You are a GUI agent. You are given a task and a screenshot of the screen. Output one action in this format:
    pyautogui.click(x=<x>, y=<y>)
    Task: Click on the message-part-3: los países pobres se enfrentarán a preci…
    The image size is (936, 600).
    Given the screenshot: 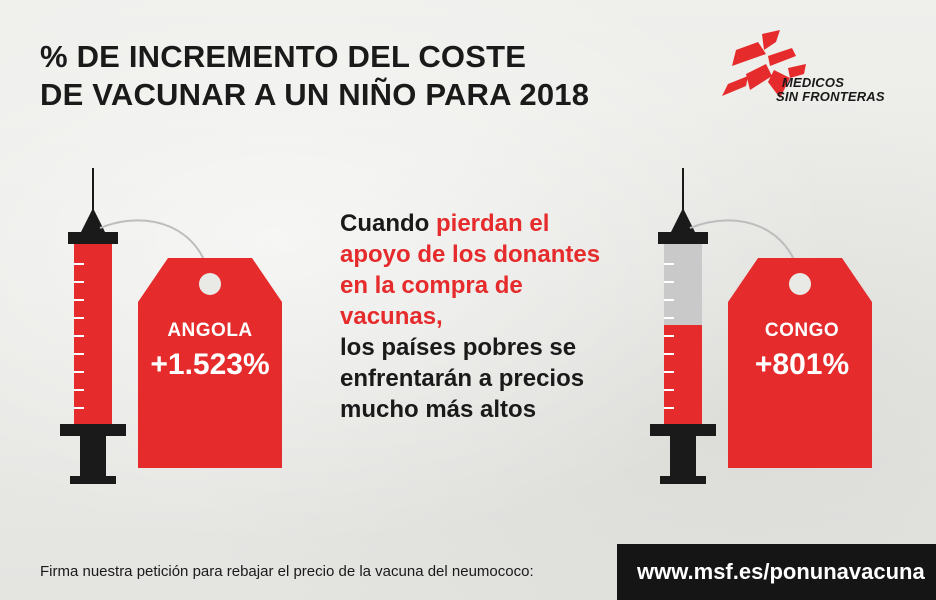 What is the action you would take?
    pyautogui.click(x=462, y=378)
    